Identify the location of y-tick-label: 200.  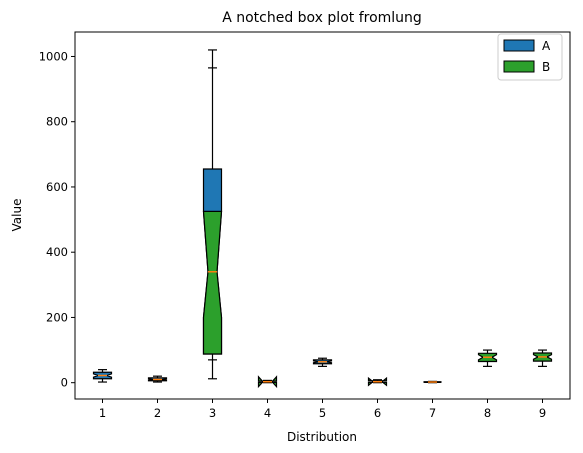
(57, 317).